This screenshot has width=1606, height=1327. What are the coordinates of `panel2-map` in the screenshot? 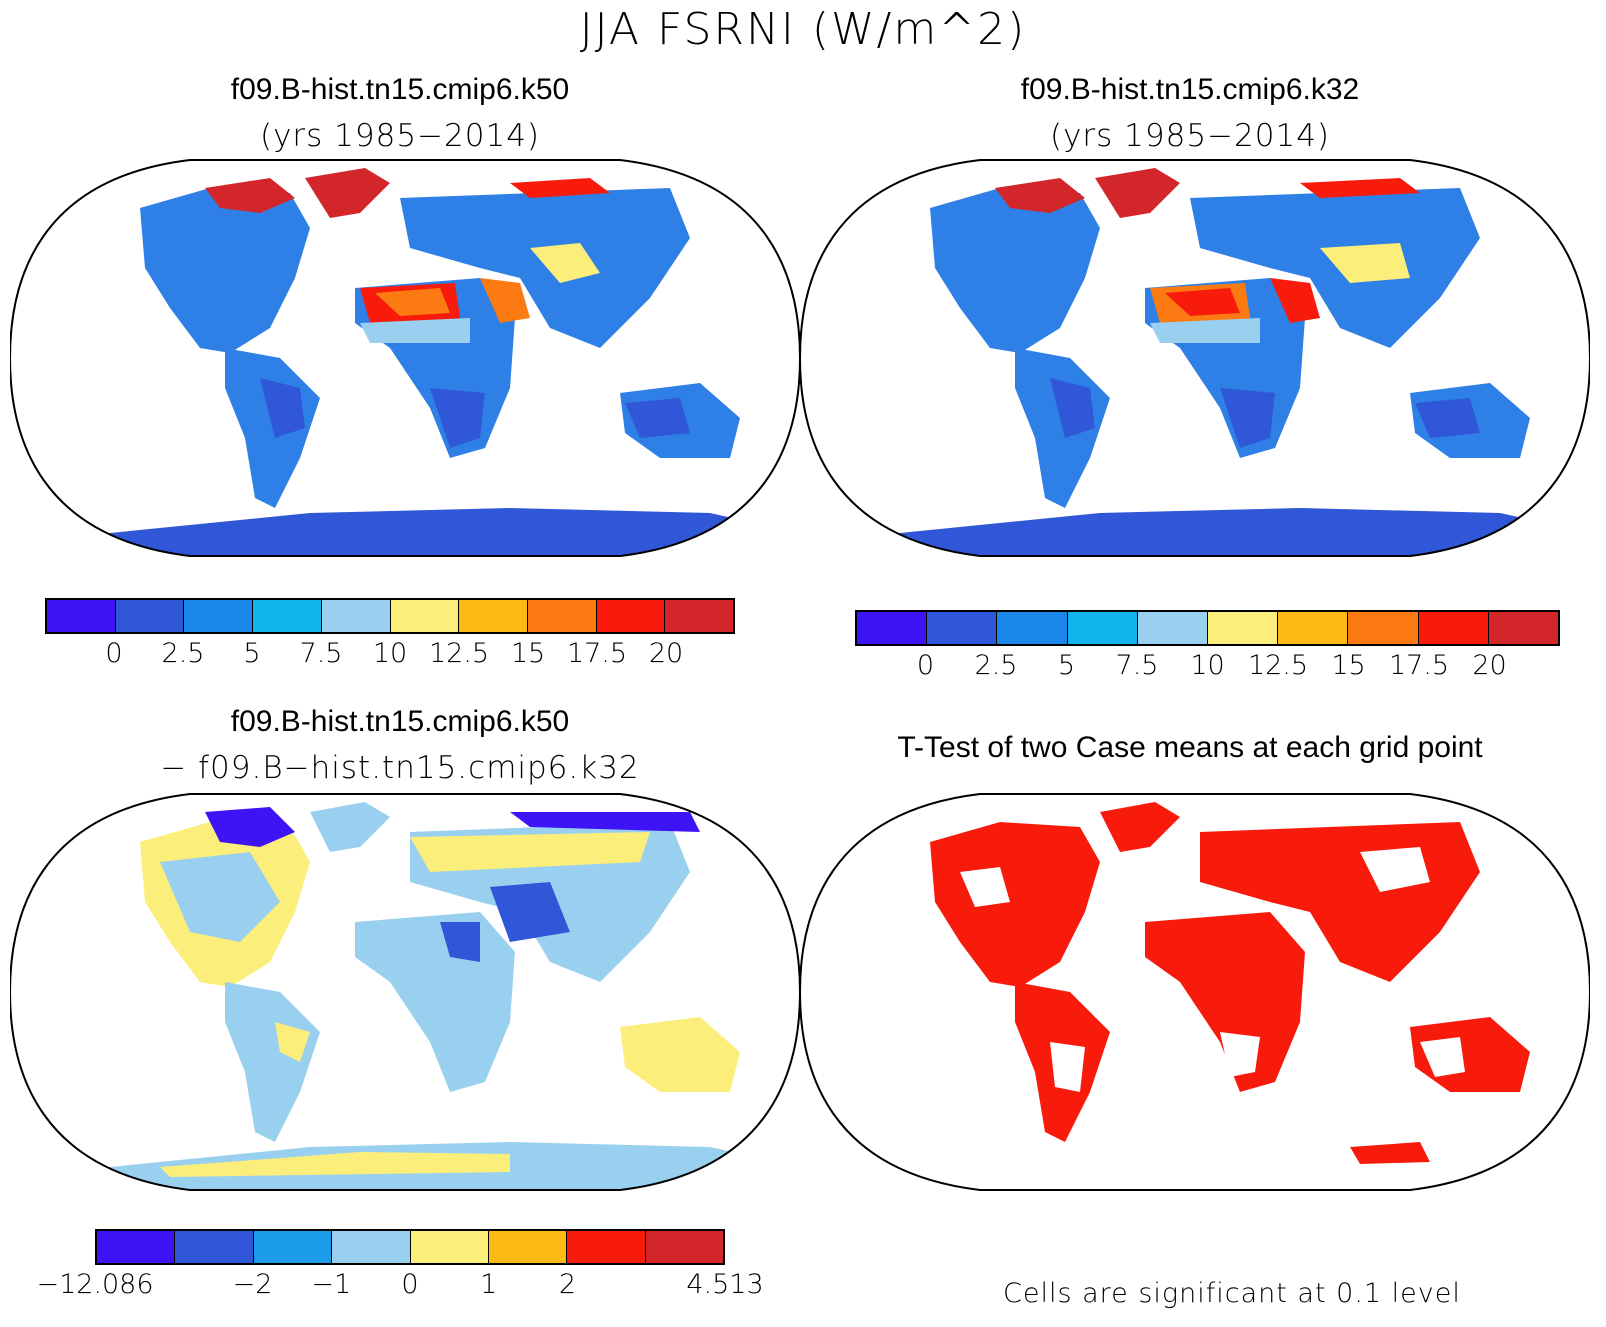 It's located at (1195, 358).